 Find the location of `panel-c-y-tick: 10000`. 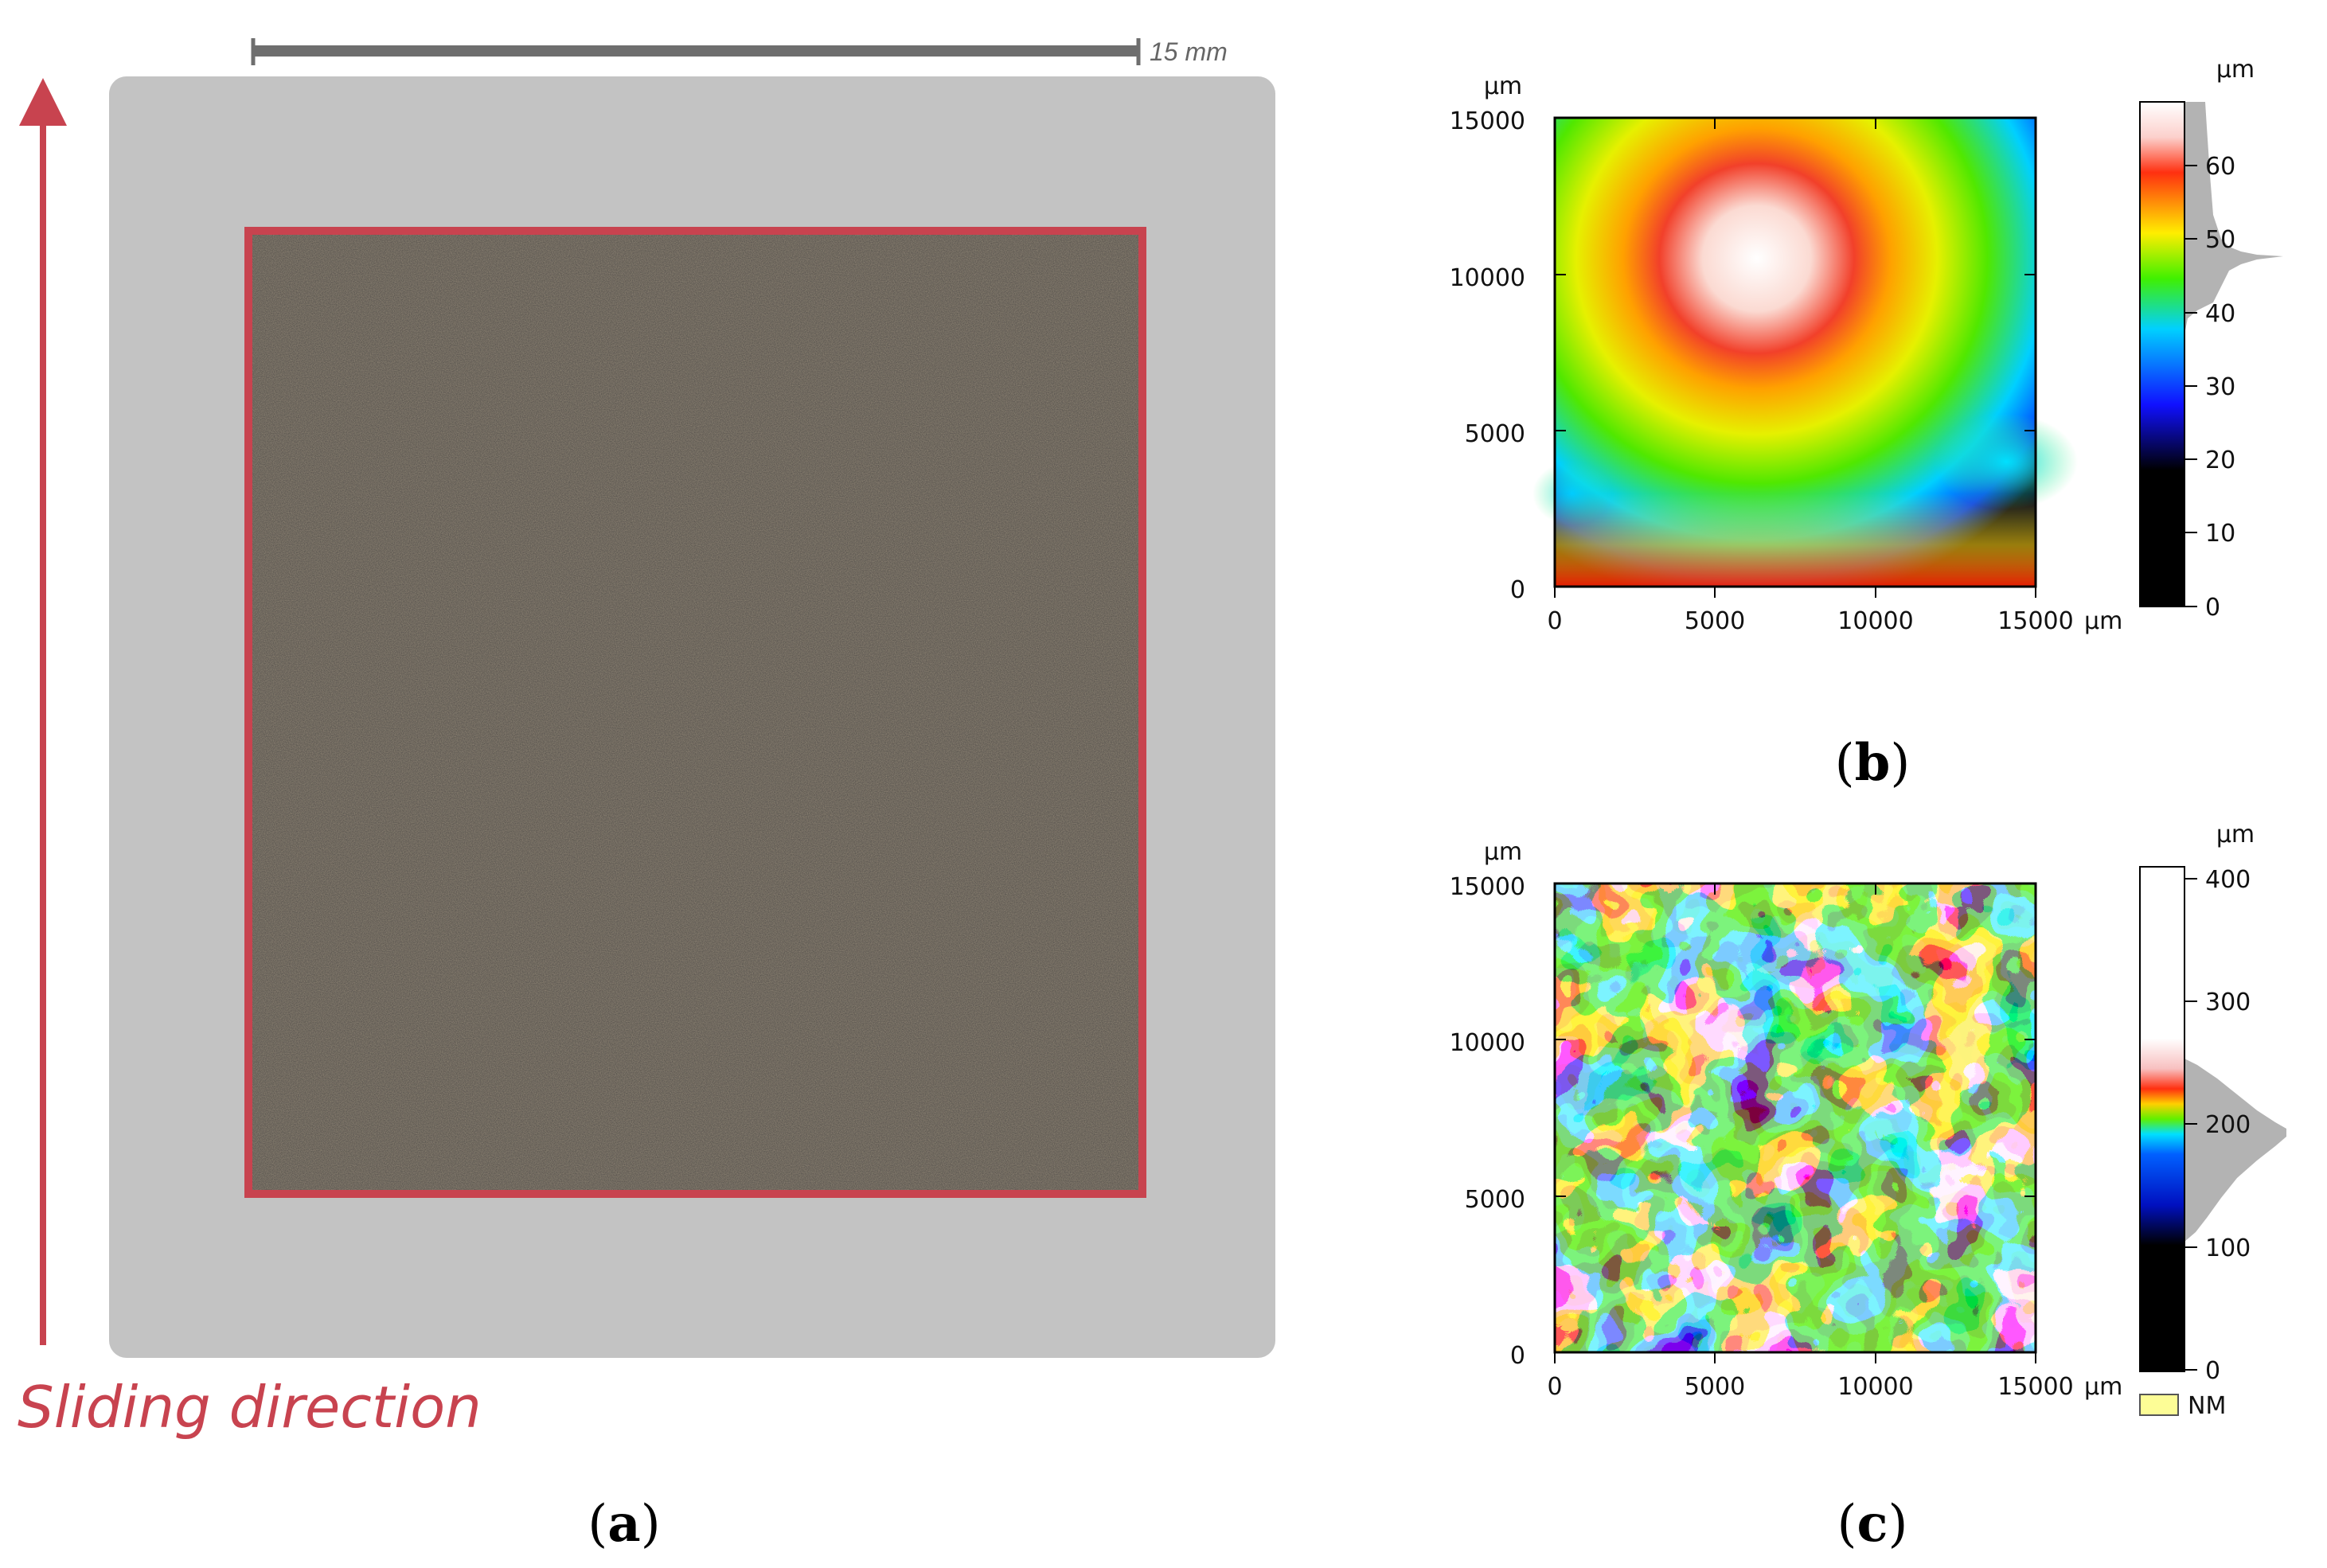

panel-c-y-tick: 10000 is located at coordinates (1487, 1043).